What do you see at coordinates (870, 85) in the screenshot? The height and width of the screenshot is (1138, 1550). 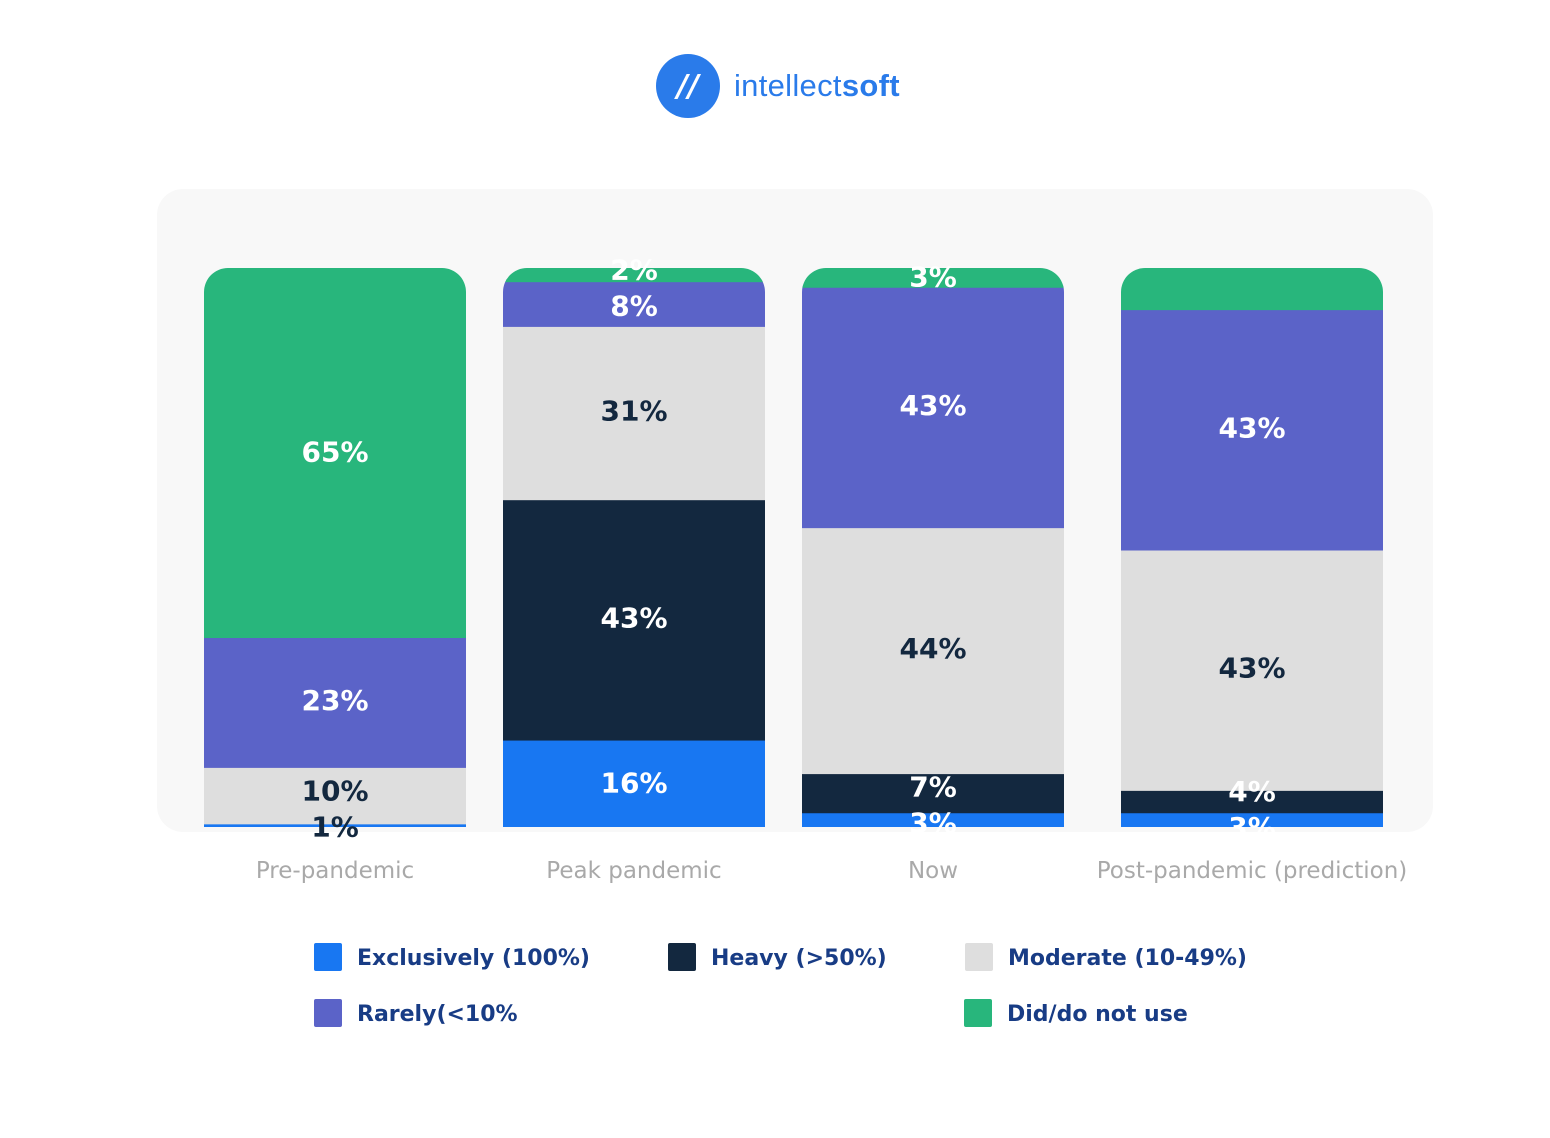 I see `logo-text-bold: soft` at bounding box center [870, 85].